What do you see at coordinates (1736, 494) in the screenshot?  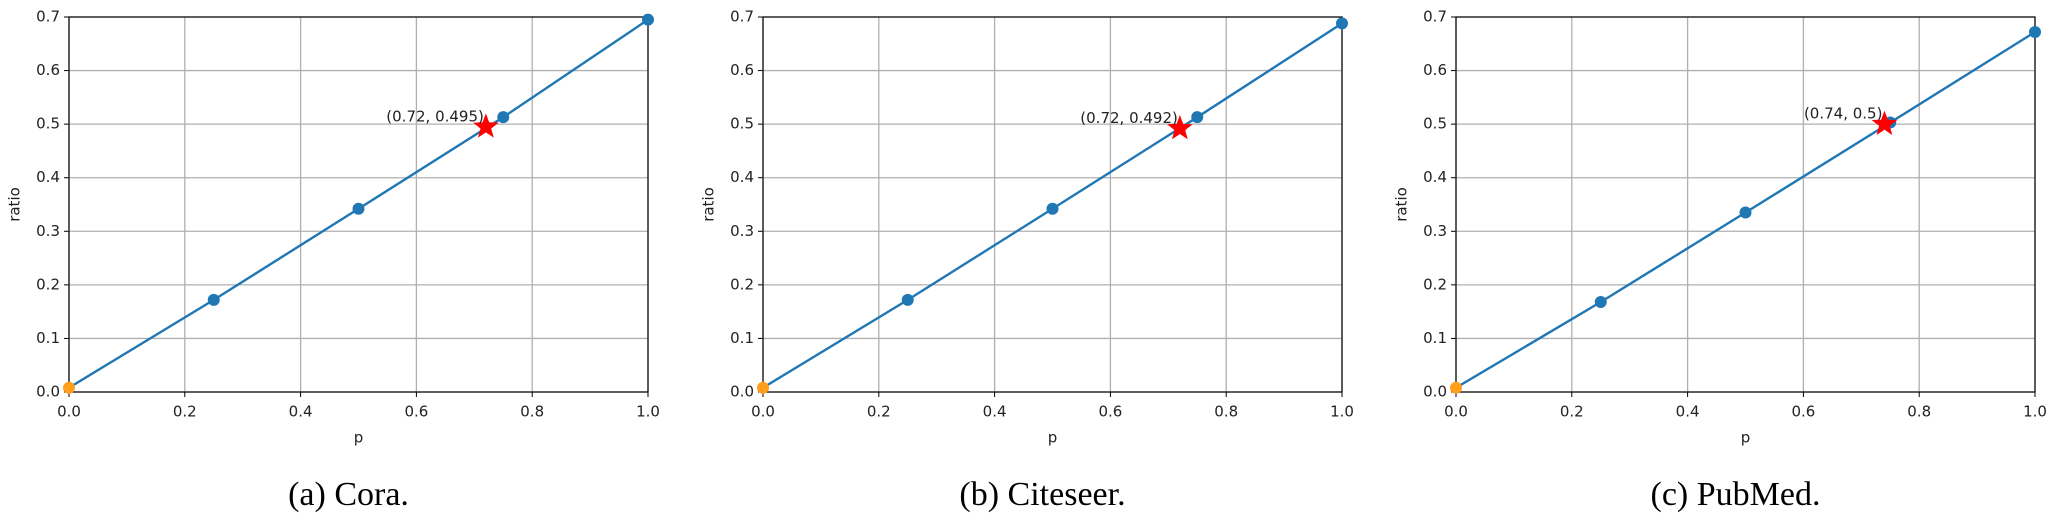 I see `caption: (c) PubMed.` at bounding box center [1736, 494].